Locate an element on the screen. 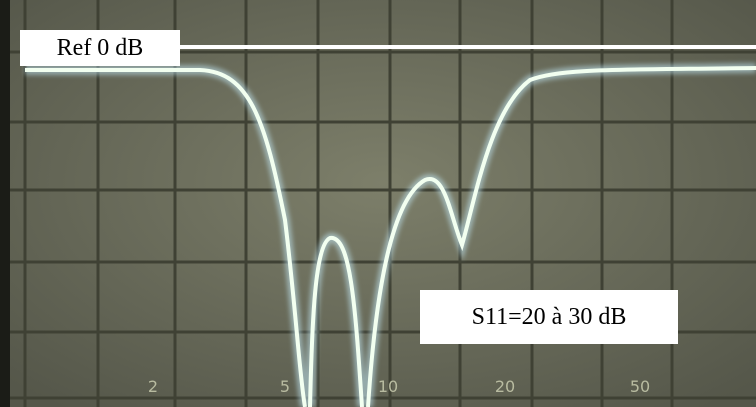 This screenshot has height=407, width=756. axis-label: 20 is located at coordinates (505, 386).